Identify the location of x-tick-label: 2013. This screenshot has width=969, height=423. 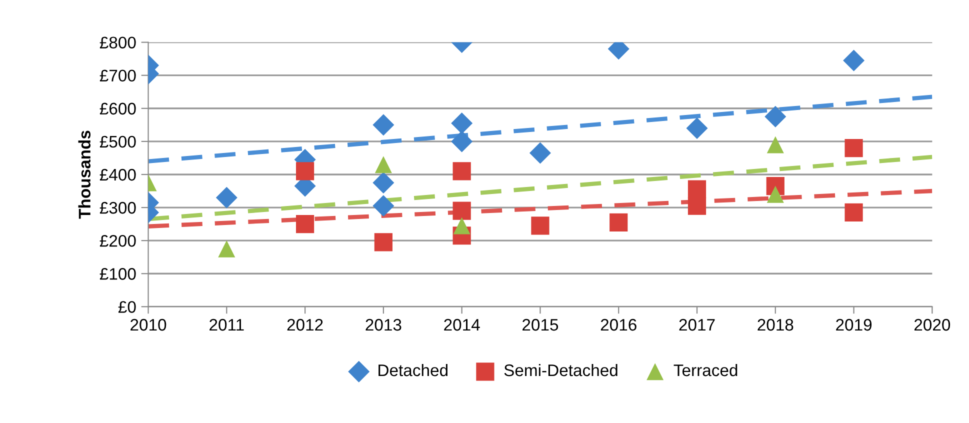
(384, 324).